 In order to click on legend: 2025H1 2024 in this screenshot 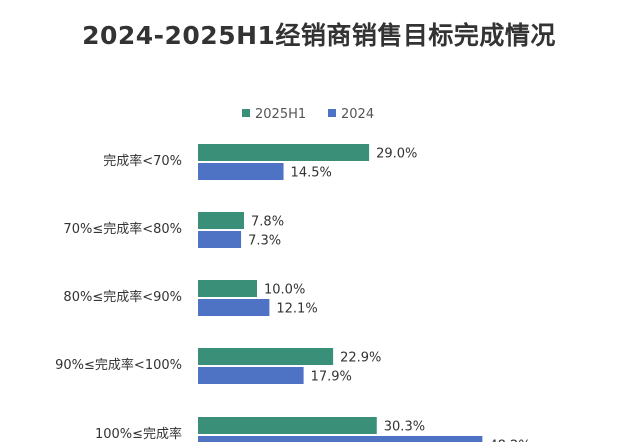, I will do `click(308, 114)`.